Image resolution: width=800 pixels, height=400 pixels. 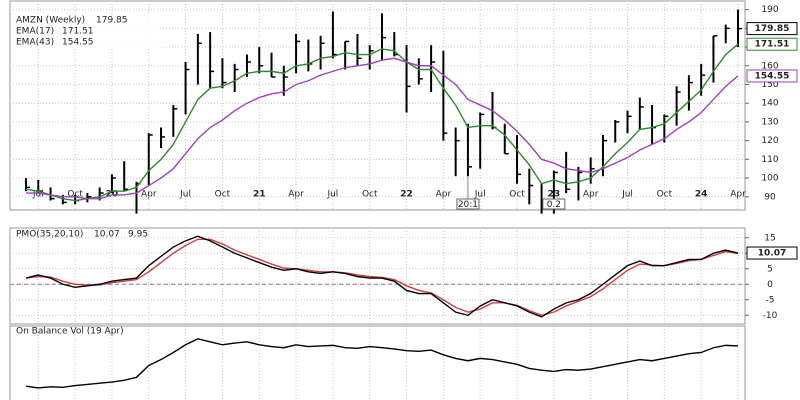 What do you see at coordinates (769, 238) in the screenshot?
I see `y-tick-label: 15` at bounding box center [769, 238].